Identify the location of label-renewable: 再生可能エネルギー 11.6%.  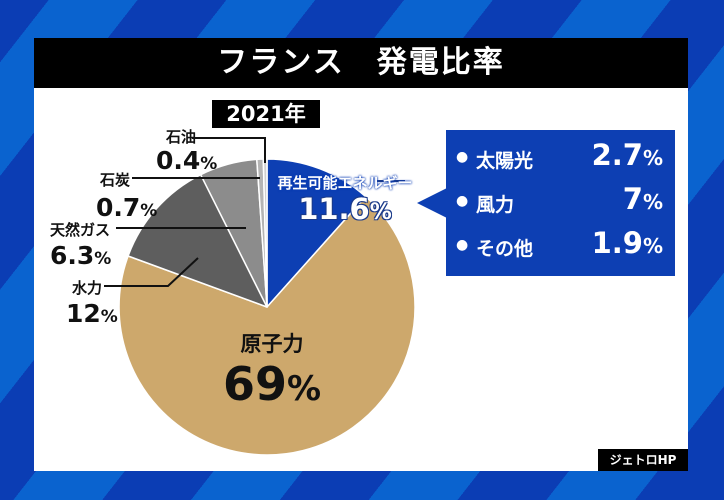
(345, 200).